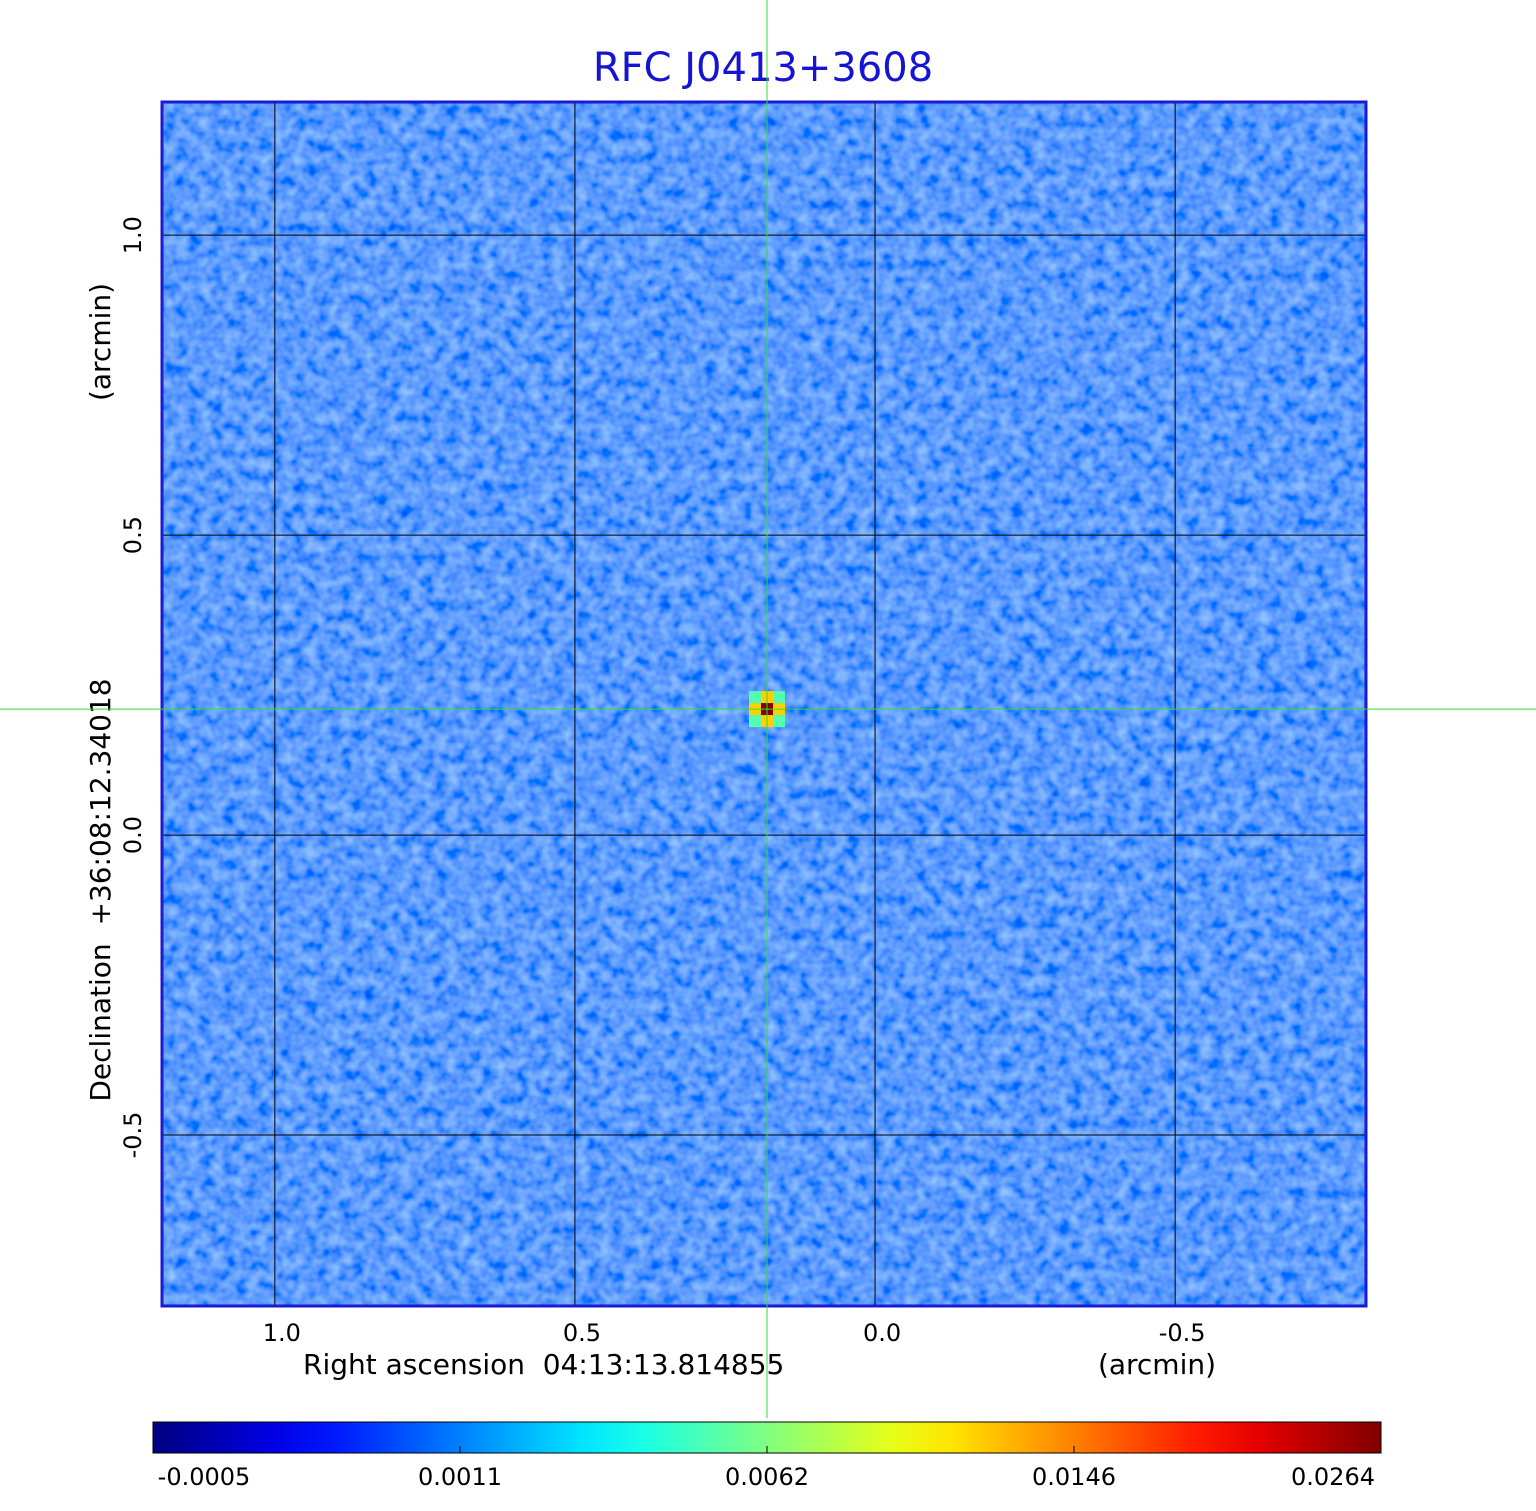  I want to click on y-tick-label: 0.5, so click(133, 535).